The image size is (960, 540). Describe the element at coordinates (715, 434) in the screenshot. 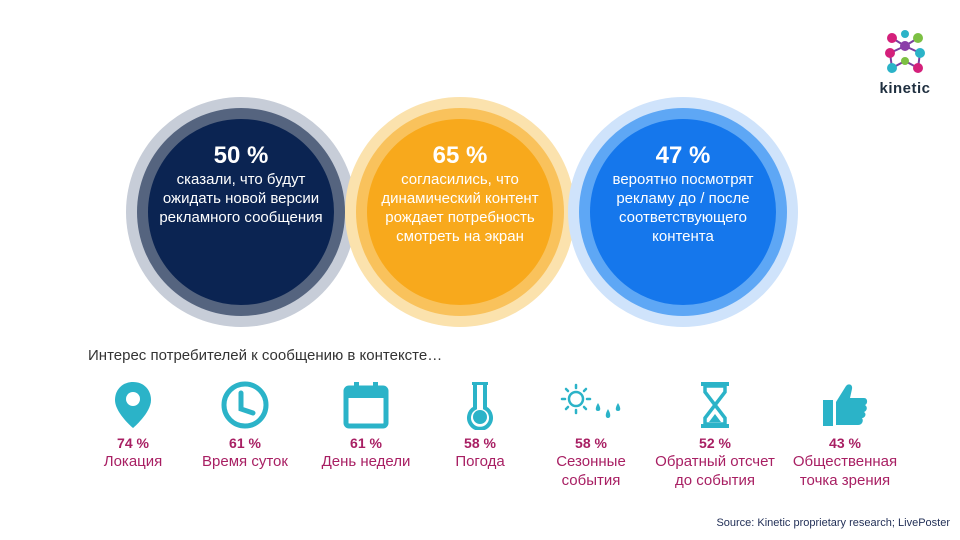

I see `context-item-countdown: 52 % Обратный отсчет до события` at that location.